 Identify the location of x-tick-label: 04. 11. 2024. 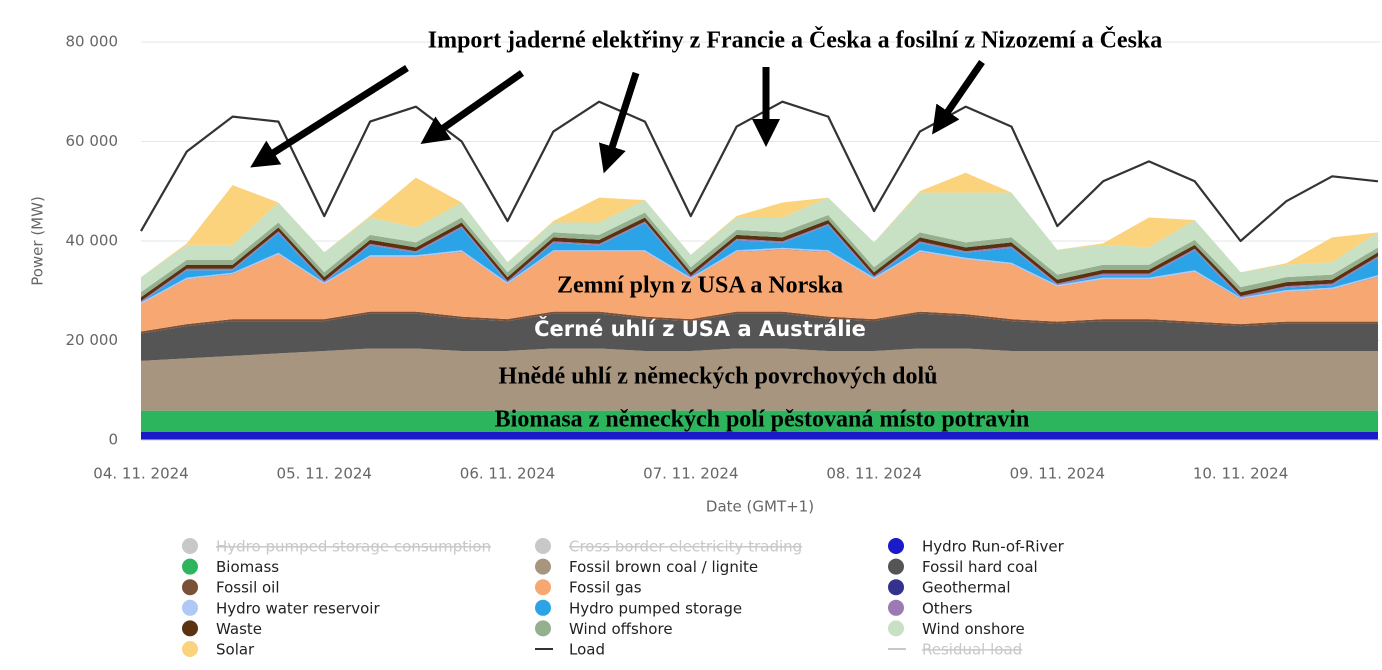
(140, 474).